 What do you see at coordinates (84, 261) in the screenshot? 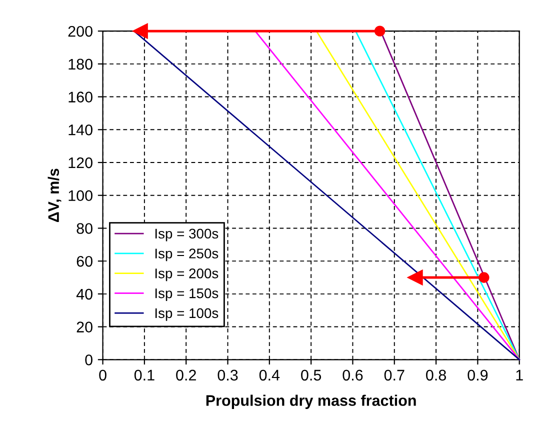
I see `y-tick-label: 60` at bounding box center [84, 261].